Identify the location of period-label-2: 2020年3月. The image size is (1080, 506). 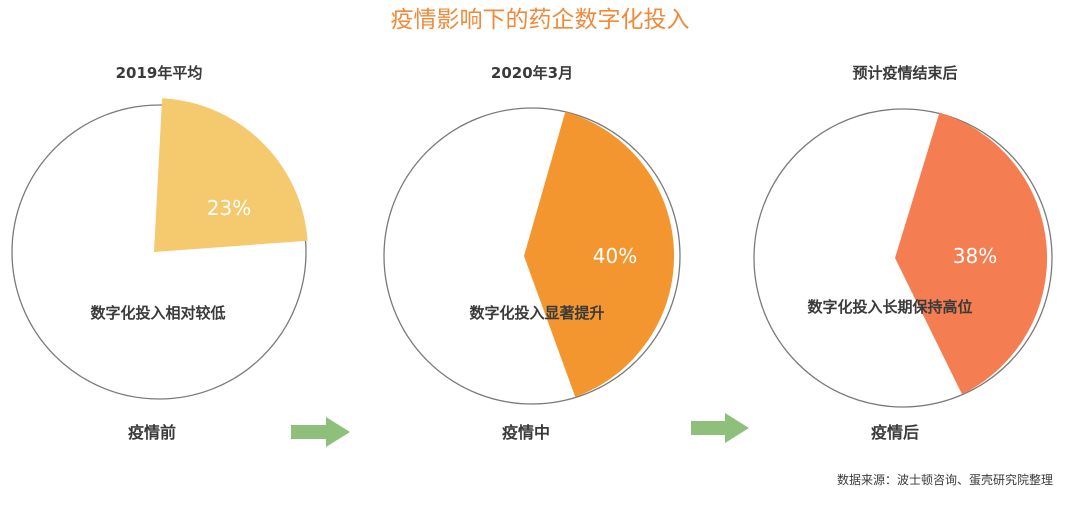
(532, 73).